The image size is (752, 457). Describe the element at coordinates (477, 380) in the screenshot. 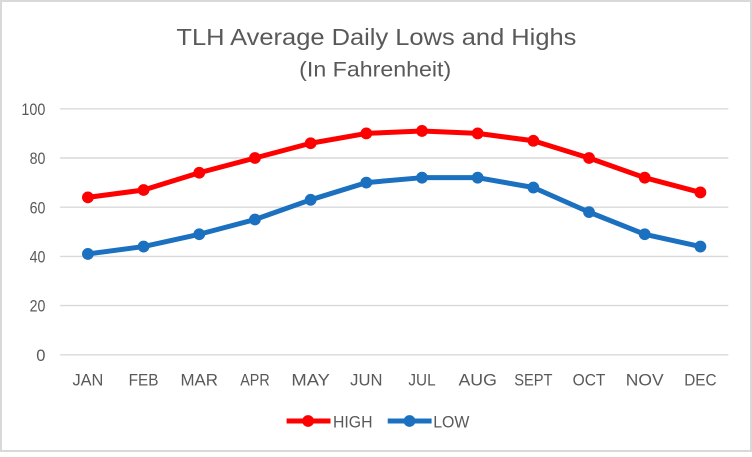

I see `svg-text: AUG` at that location.